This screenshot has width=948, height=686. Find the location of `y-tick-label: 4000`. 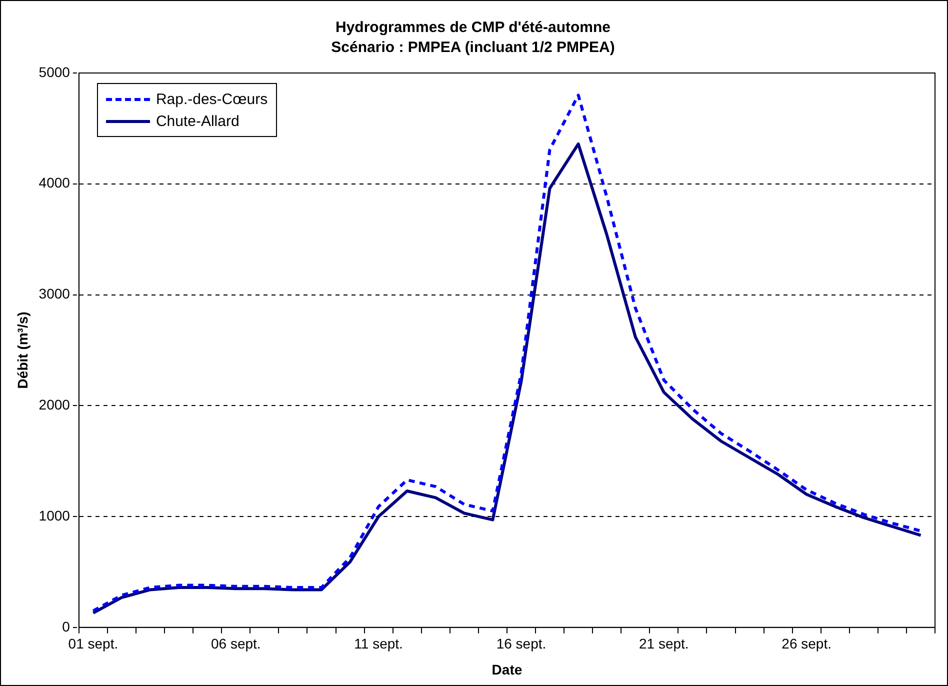

y-tick-label: 4000 is located at coordinates (54, 182).